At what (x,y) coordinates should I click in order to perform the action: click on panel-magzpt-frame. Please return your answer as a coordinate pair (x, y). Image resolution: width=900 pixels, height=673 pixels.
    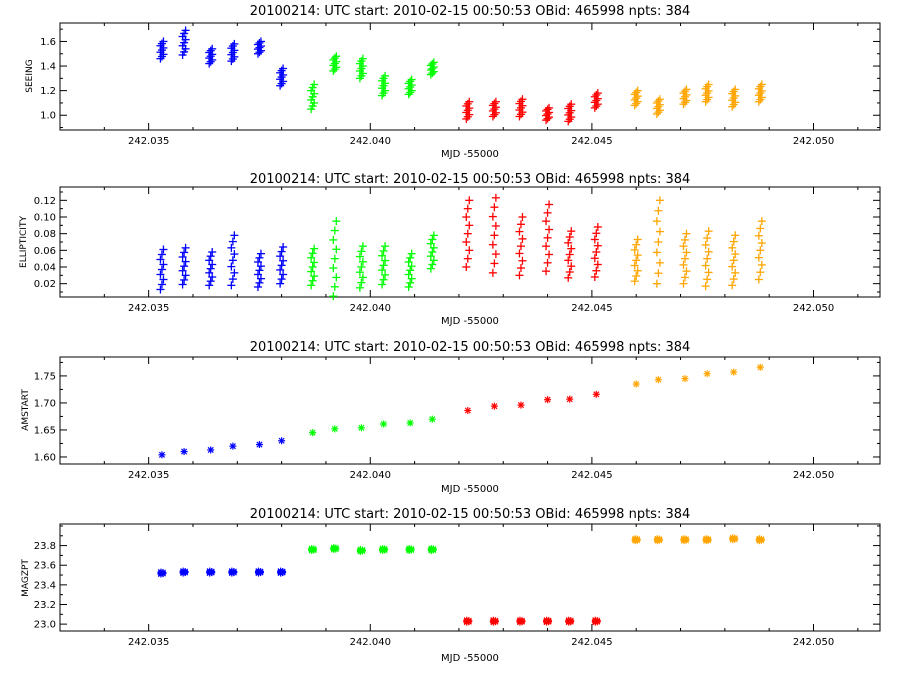
    Looking at the image, I should click on (470, 577).